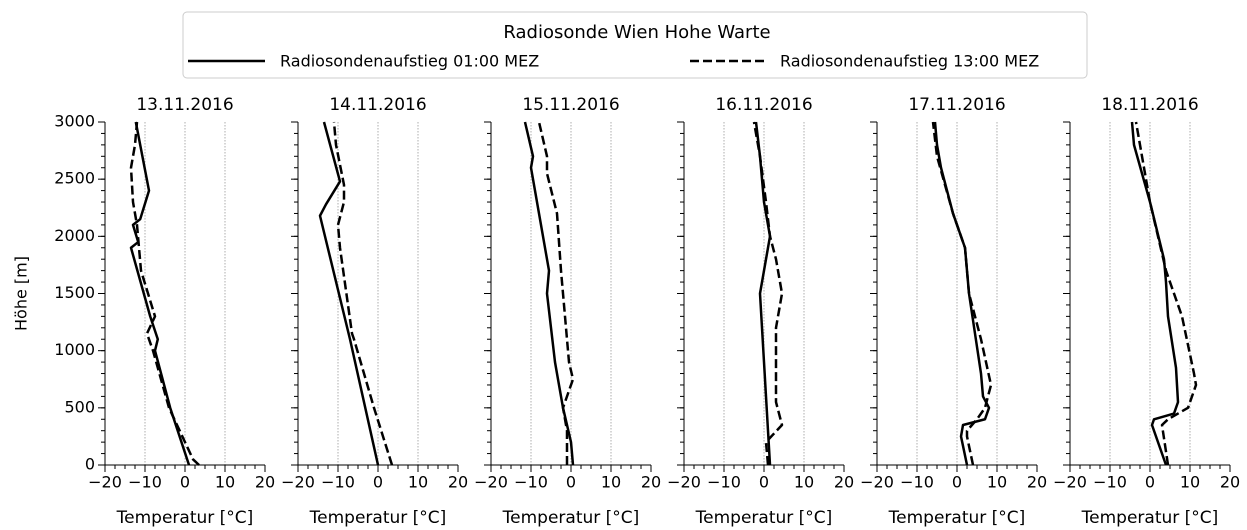 The height and width of the screenshot is (530, 1247). I want to click on y-tick-label: 2000, so click(74, 235).